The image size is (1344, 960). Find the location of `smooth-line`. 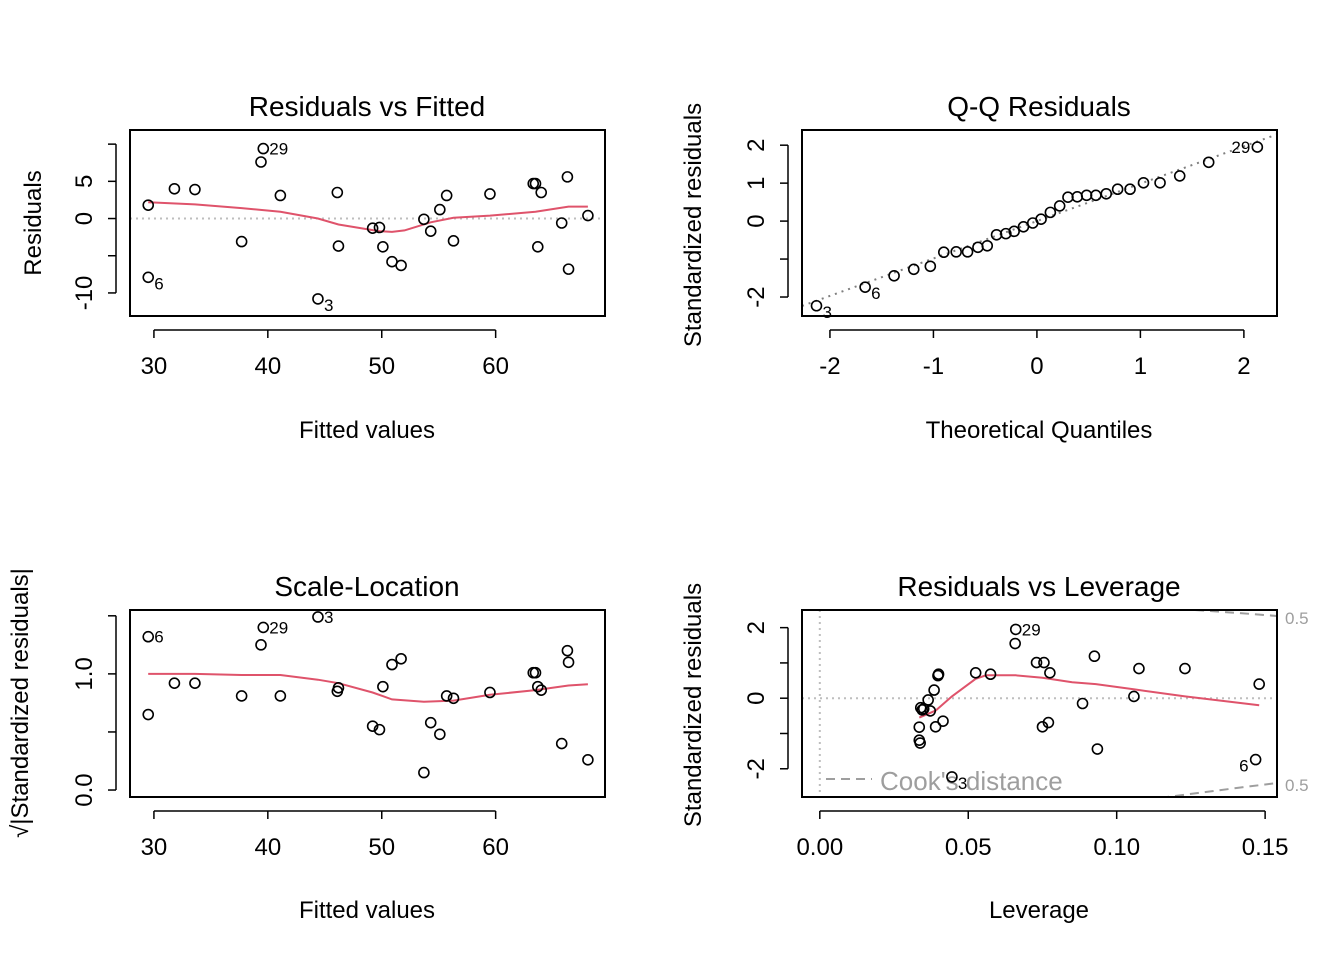

smooth-line is located at coordinates (368, 687).